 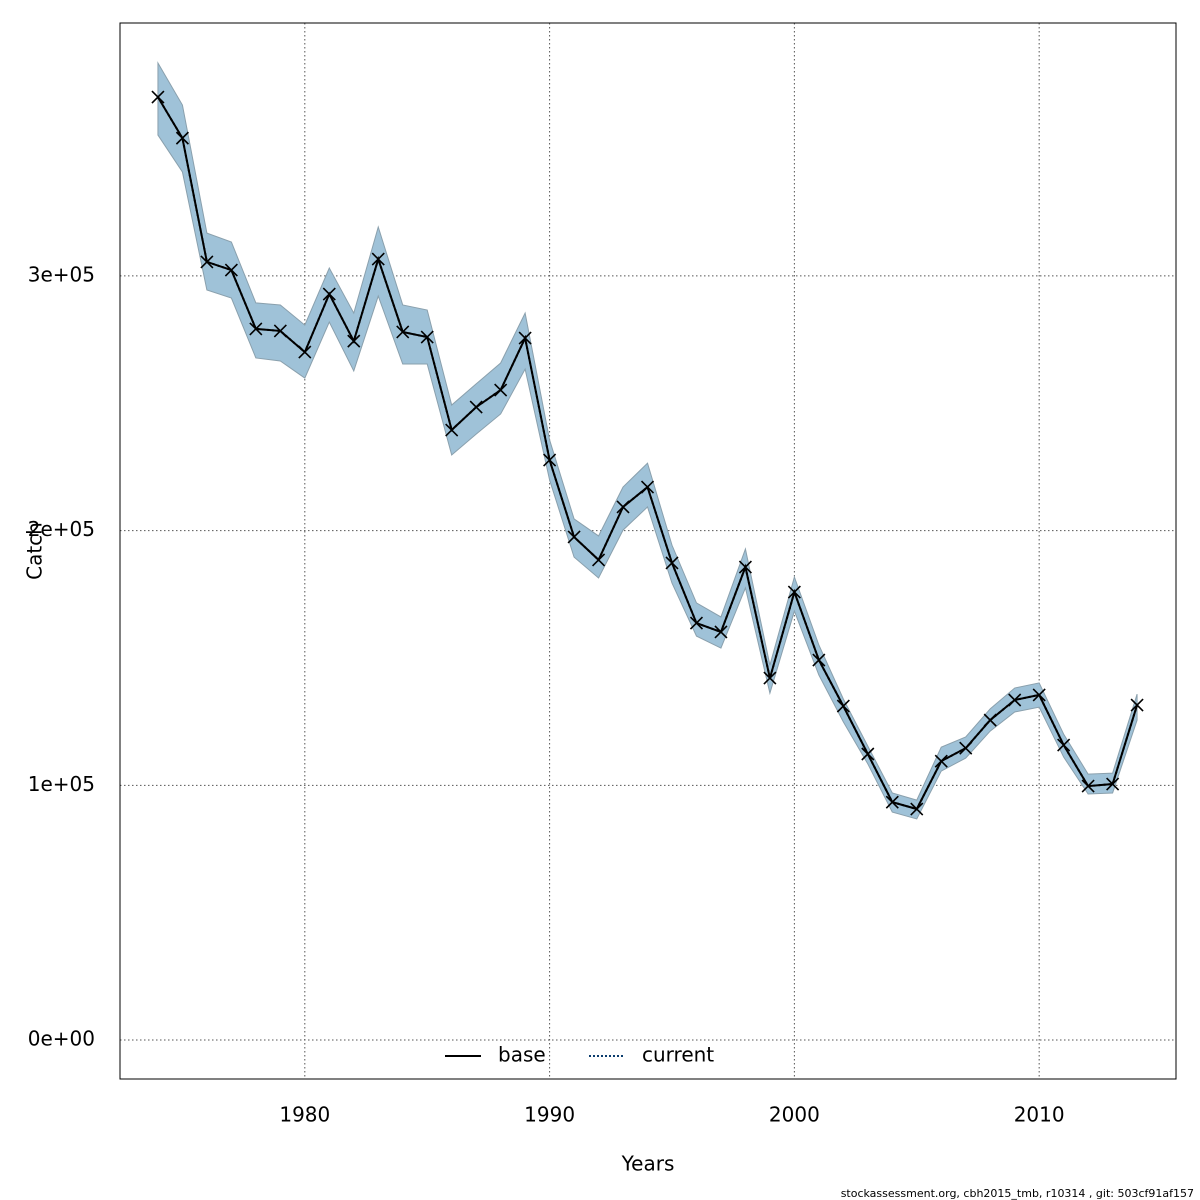 What do you see at coordinates (61, 274) in the screenshot?
I see `y-tick-label: 3e+05` at bounding box center [61, 274].